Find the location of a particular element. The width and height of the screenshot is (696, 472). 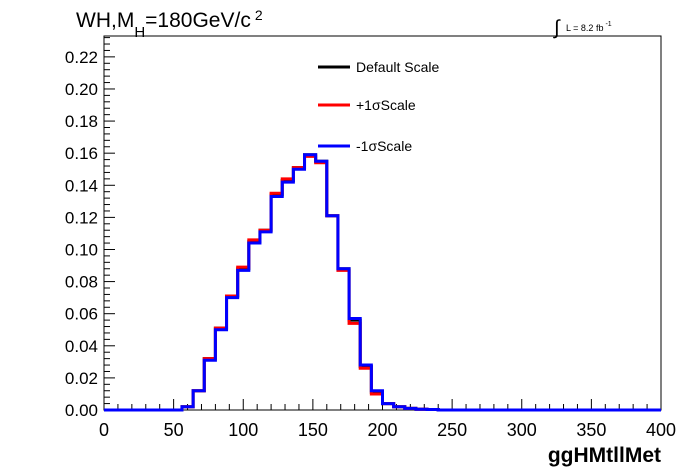

x-tick-label: 150 is located at coordinates (313, 430).